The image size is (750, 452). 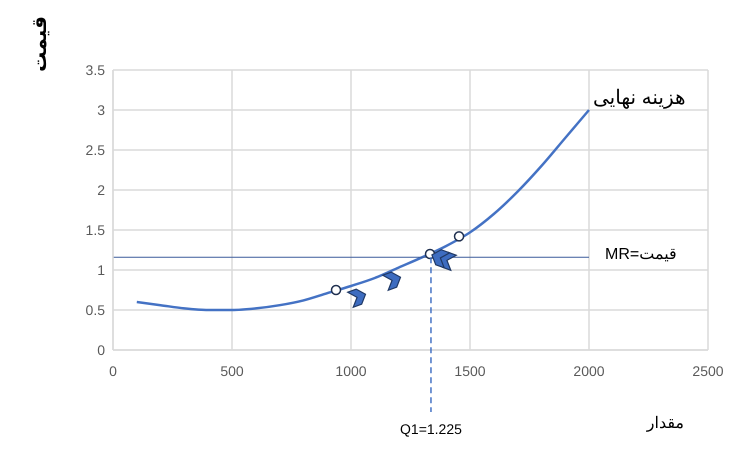 What do you see at coordinates (101, 350) in the screenshot?
I see `y-tick-label: 0` at bounding box center [101, 350].